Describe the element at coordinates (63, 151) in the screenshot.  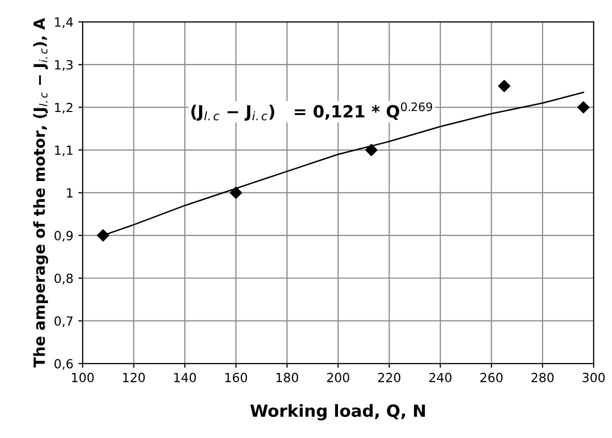
I see `y-tick-label: 1,1` at that location.